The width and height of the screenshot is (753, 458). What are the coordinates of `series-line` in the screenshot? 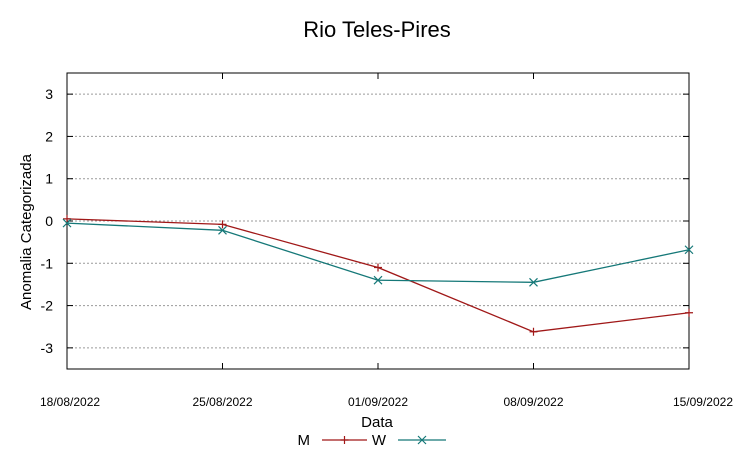 It's located at (378, 252).